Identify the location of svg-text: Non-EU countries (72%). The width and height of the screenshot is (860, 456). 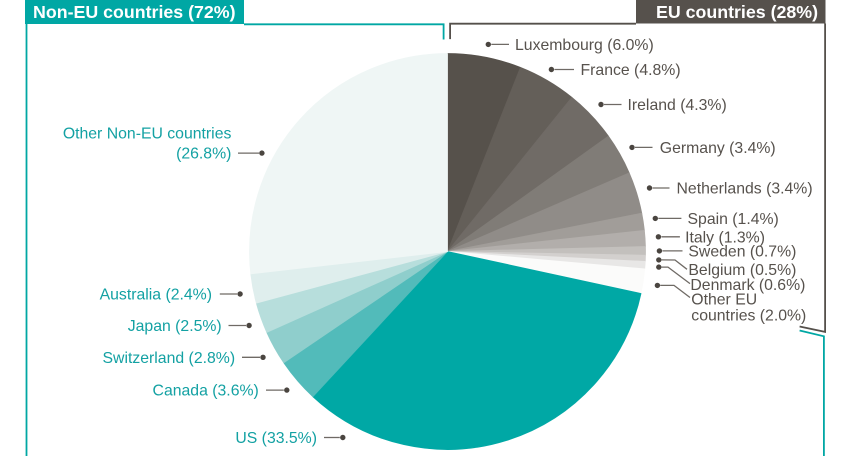
(134, 12).